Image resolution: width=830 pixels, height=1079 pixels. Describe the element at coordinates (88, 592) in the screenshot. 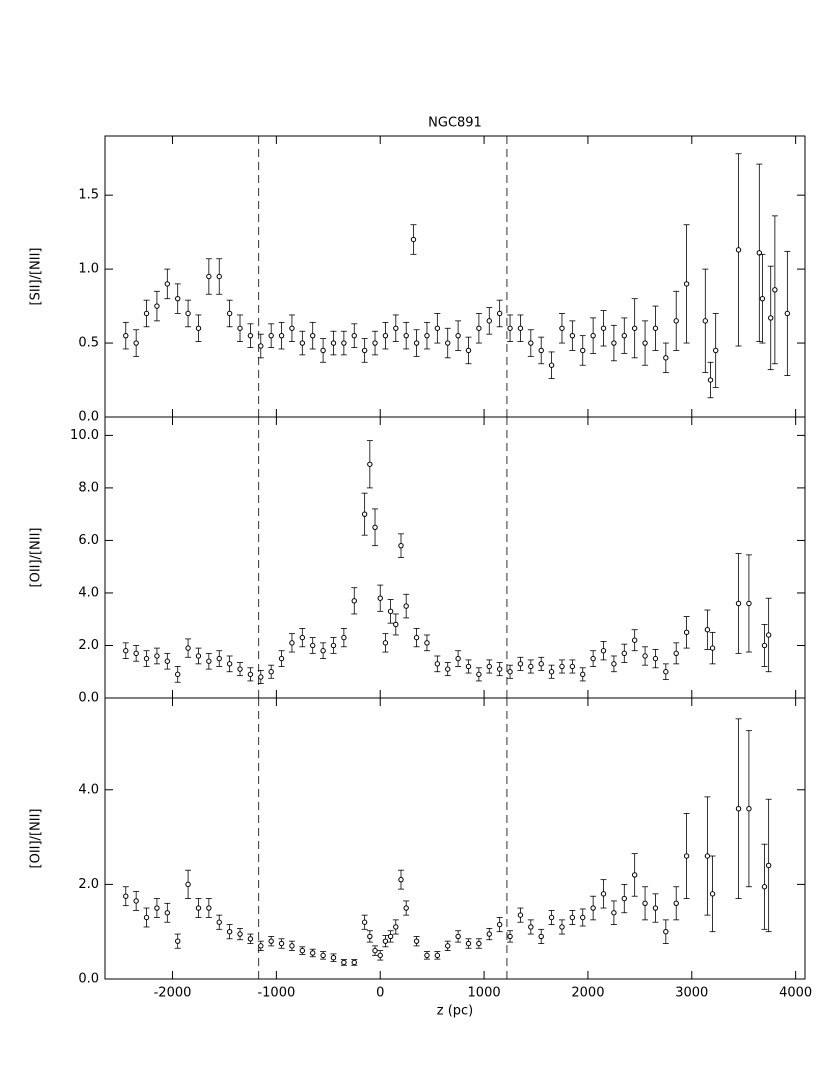

I see `y-tick-label: 4.0` at that location.